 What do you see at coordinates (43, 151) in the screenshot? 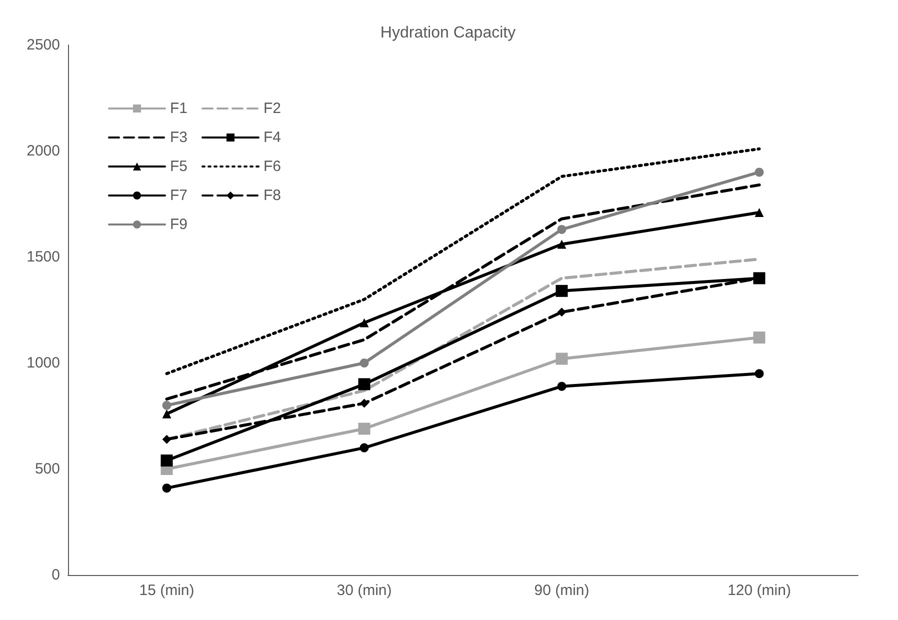
I see `y-tick-label: 2000` at bounding box center [43, 151].